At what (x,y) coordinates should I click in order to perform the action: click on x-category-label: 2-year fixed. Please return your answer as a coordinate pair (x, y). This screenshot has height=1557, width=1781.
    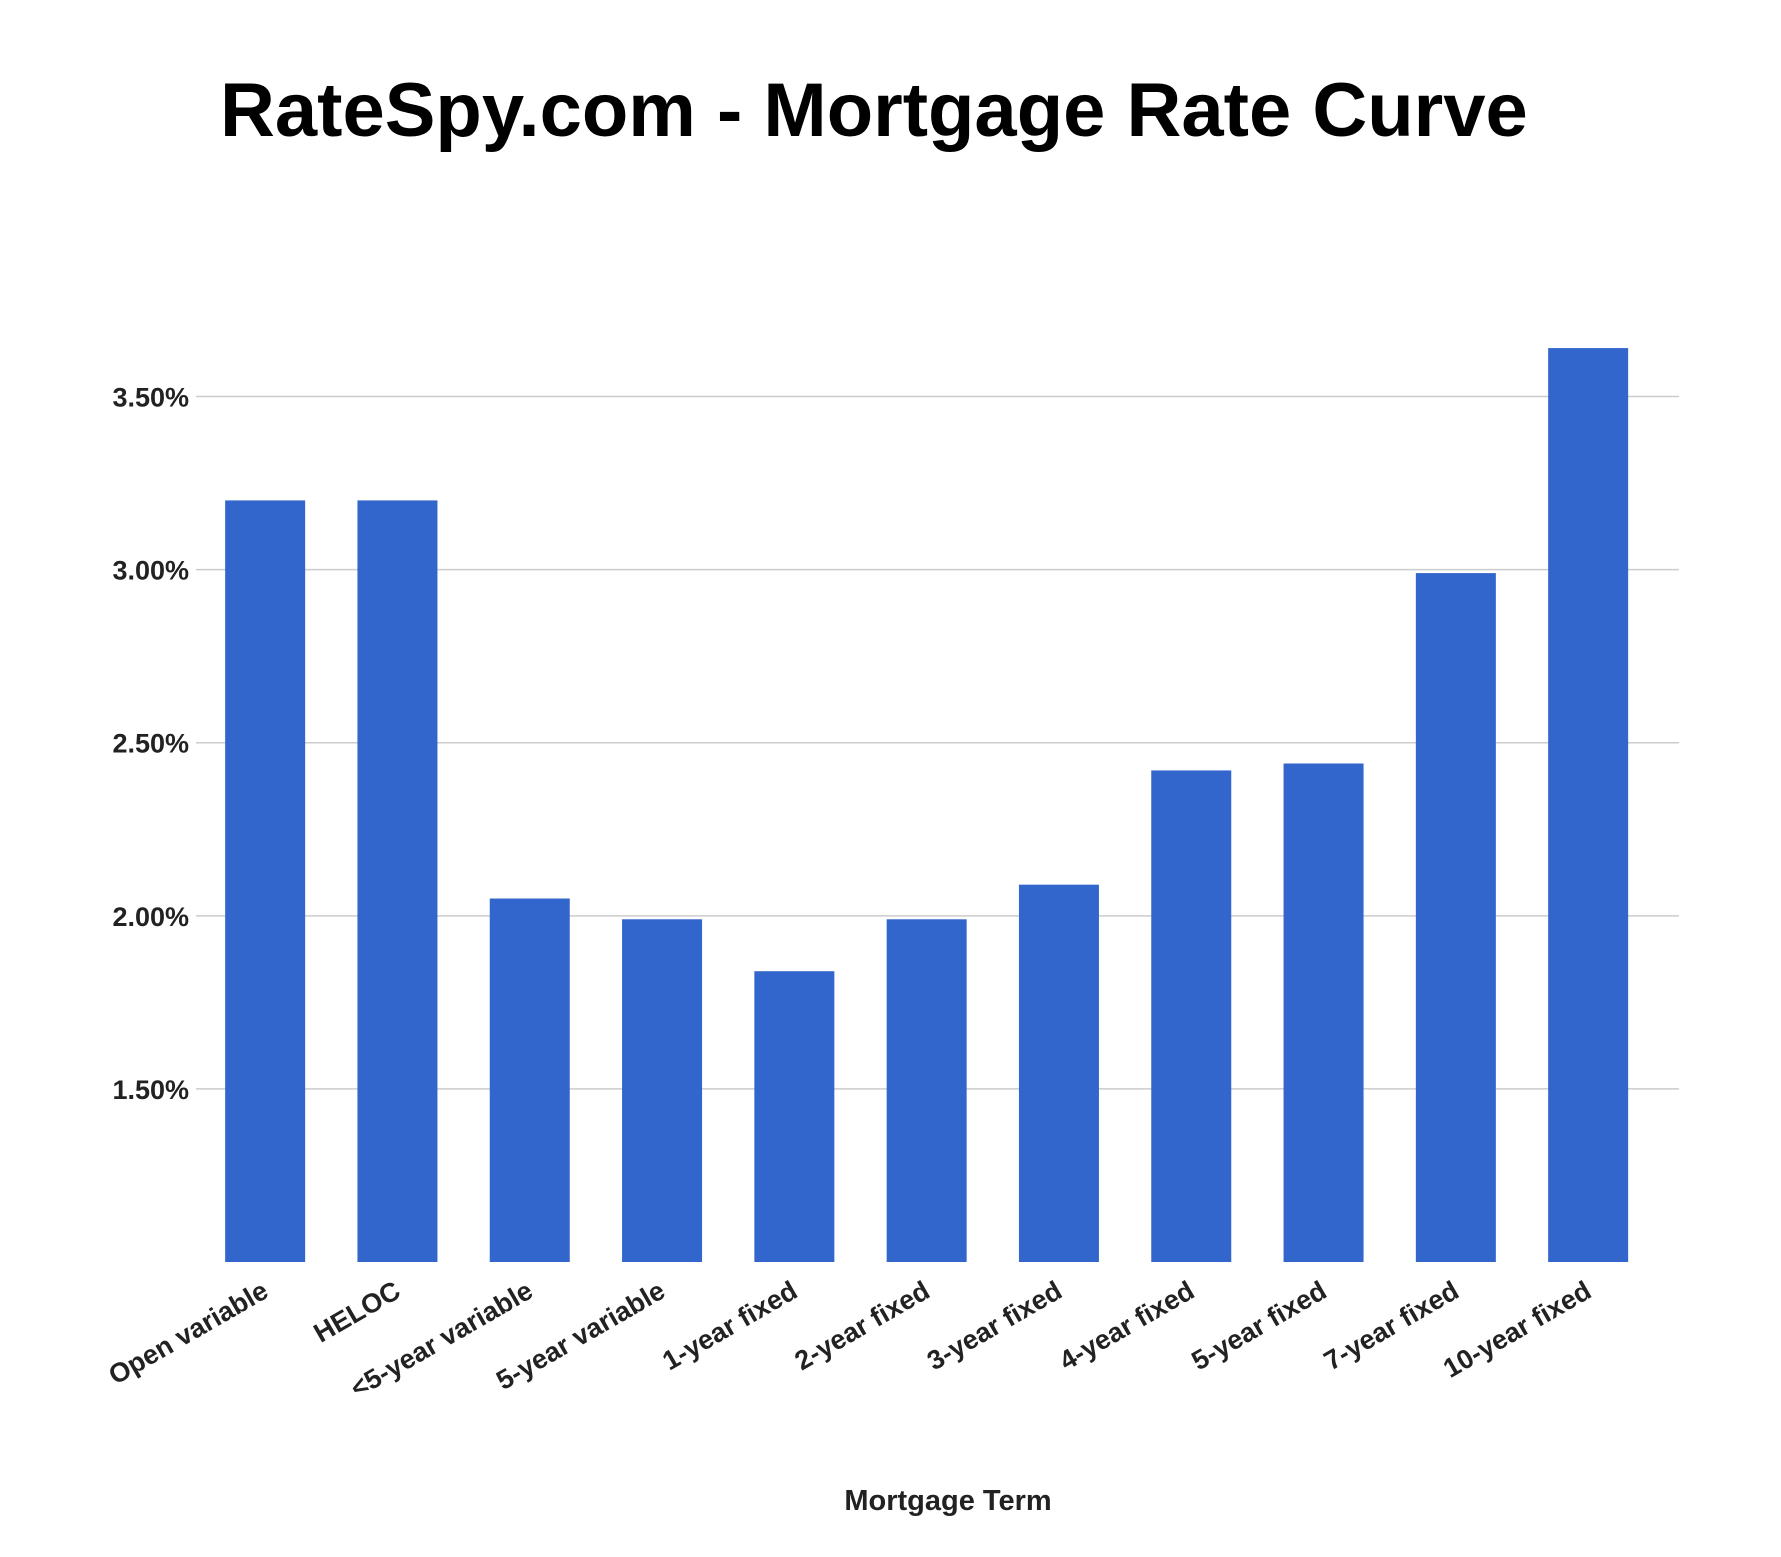
    Looking at the image, I should click on (862, 1325).